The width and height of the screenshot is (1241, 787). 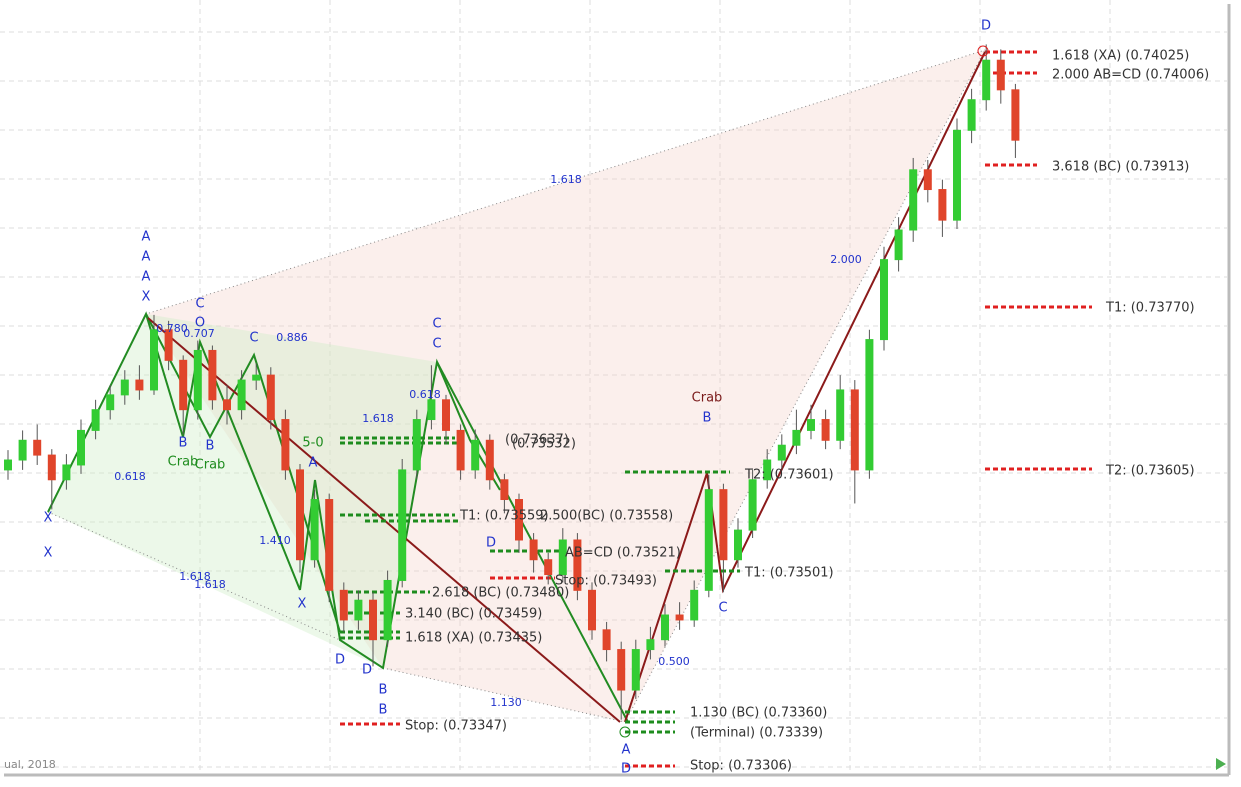 I want to click on annotation: (Terminal) (0.73339), so click(x=756, y=733).